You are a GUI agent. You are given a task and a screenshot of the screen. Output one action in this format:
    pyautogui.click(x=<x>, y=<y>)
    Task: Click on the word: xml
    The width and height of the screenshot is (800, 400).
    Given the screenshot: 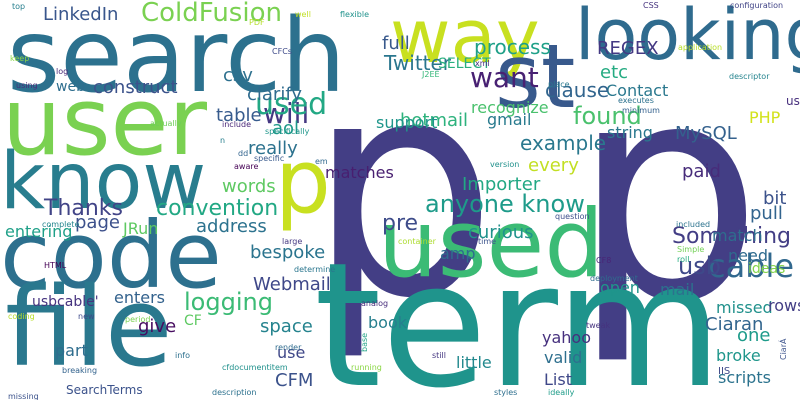 What is the action you would take?
    pyautogui.click(x=482, y=63)
    